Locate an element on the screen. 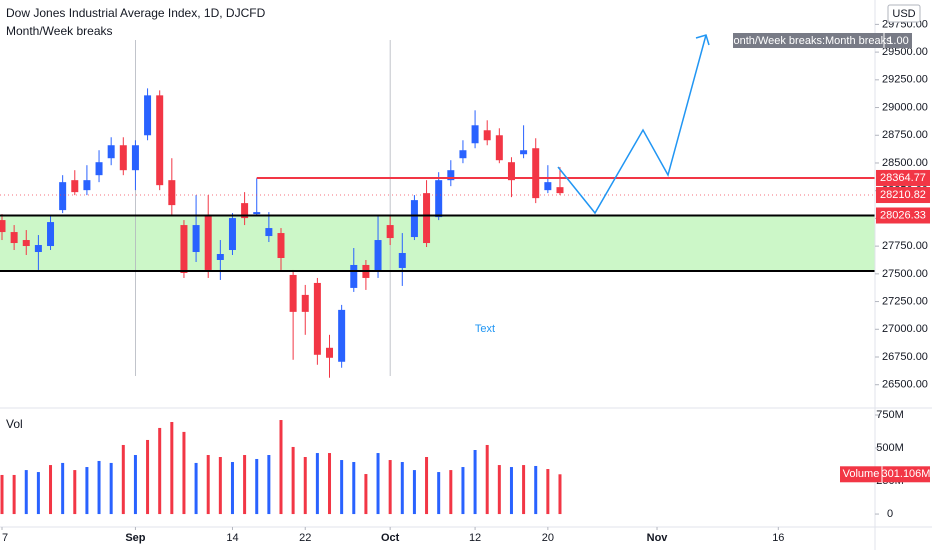 This screenshot has width=932, height=550. volume-tick-label: 0 is located at coordinates (890, 514).